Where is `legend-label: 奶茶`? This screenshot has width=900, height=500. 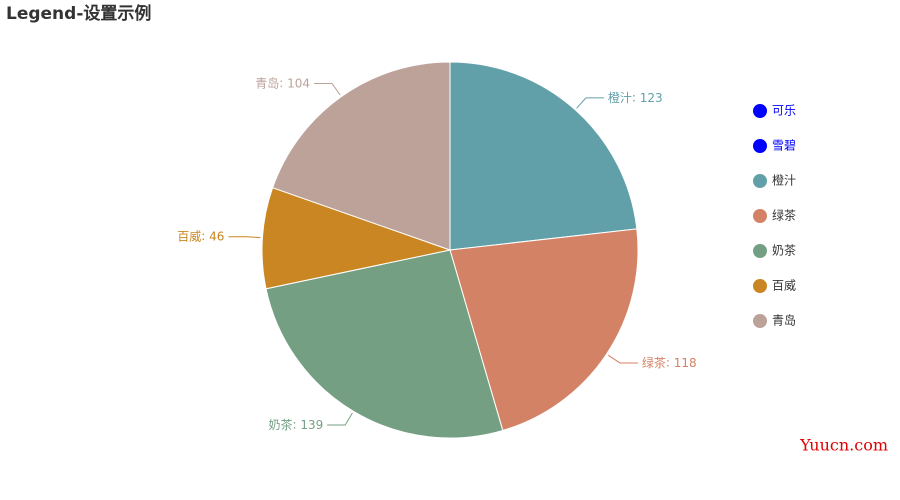
legend-label: 奶茶 is located at coordinates (784, 250).